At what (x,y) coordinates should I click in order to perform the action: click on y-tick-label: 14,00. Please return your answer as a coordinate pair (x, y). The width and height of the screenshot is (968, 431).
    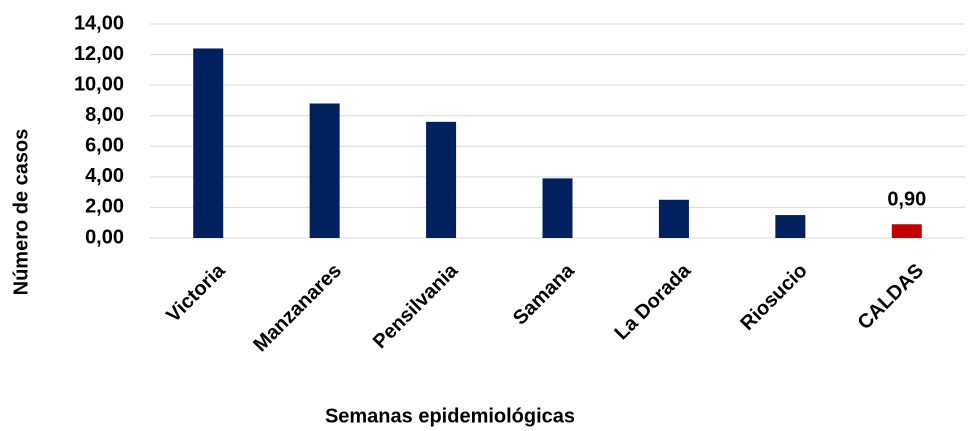
    Looking at the image, I should click on (99, 23).